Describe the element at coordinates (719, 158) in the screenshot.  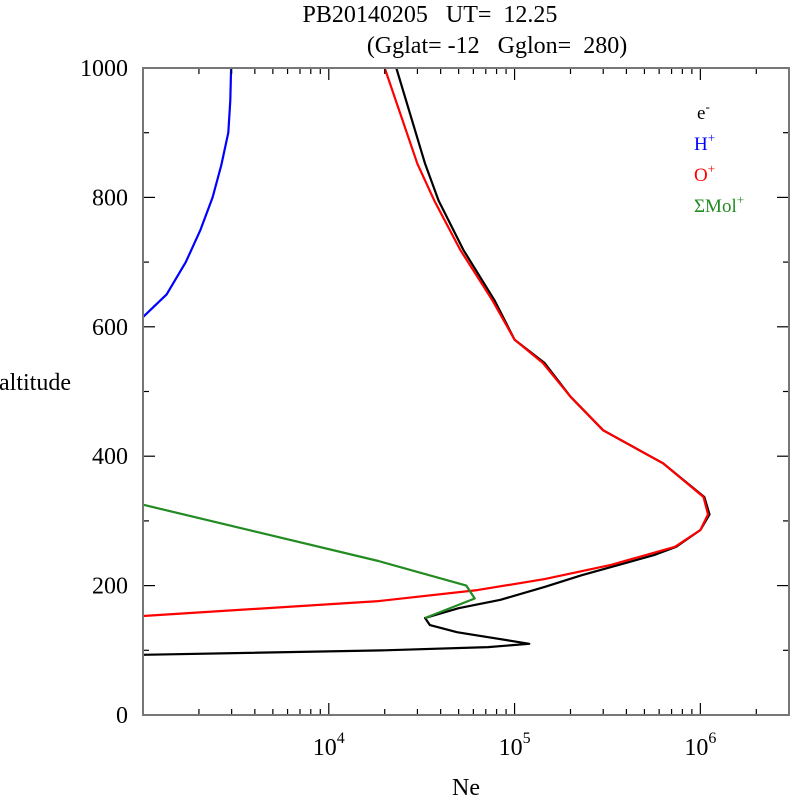
I see `legend: e-H+O+ΣMol+` at that location.